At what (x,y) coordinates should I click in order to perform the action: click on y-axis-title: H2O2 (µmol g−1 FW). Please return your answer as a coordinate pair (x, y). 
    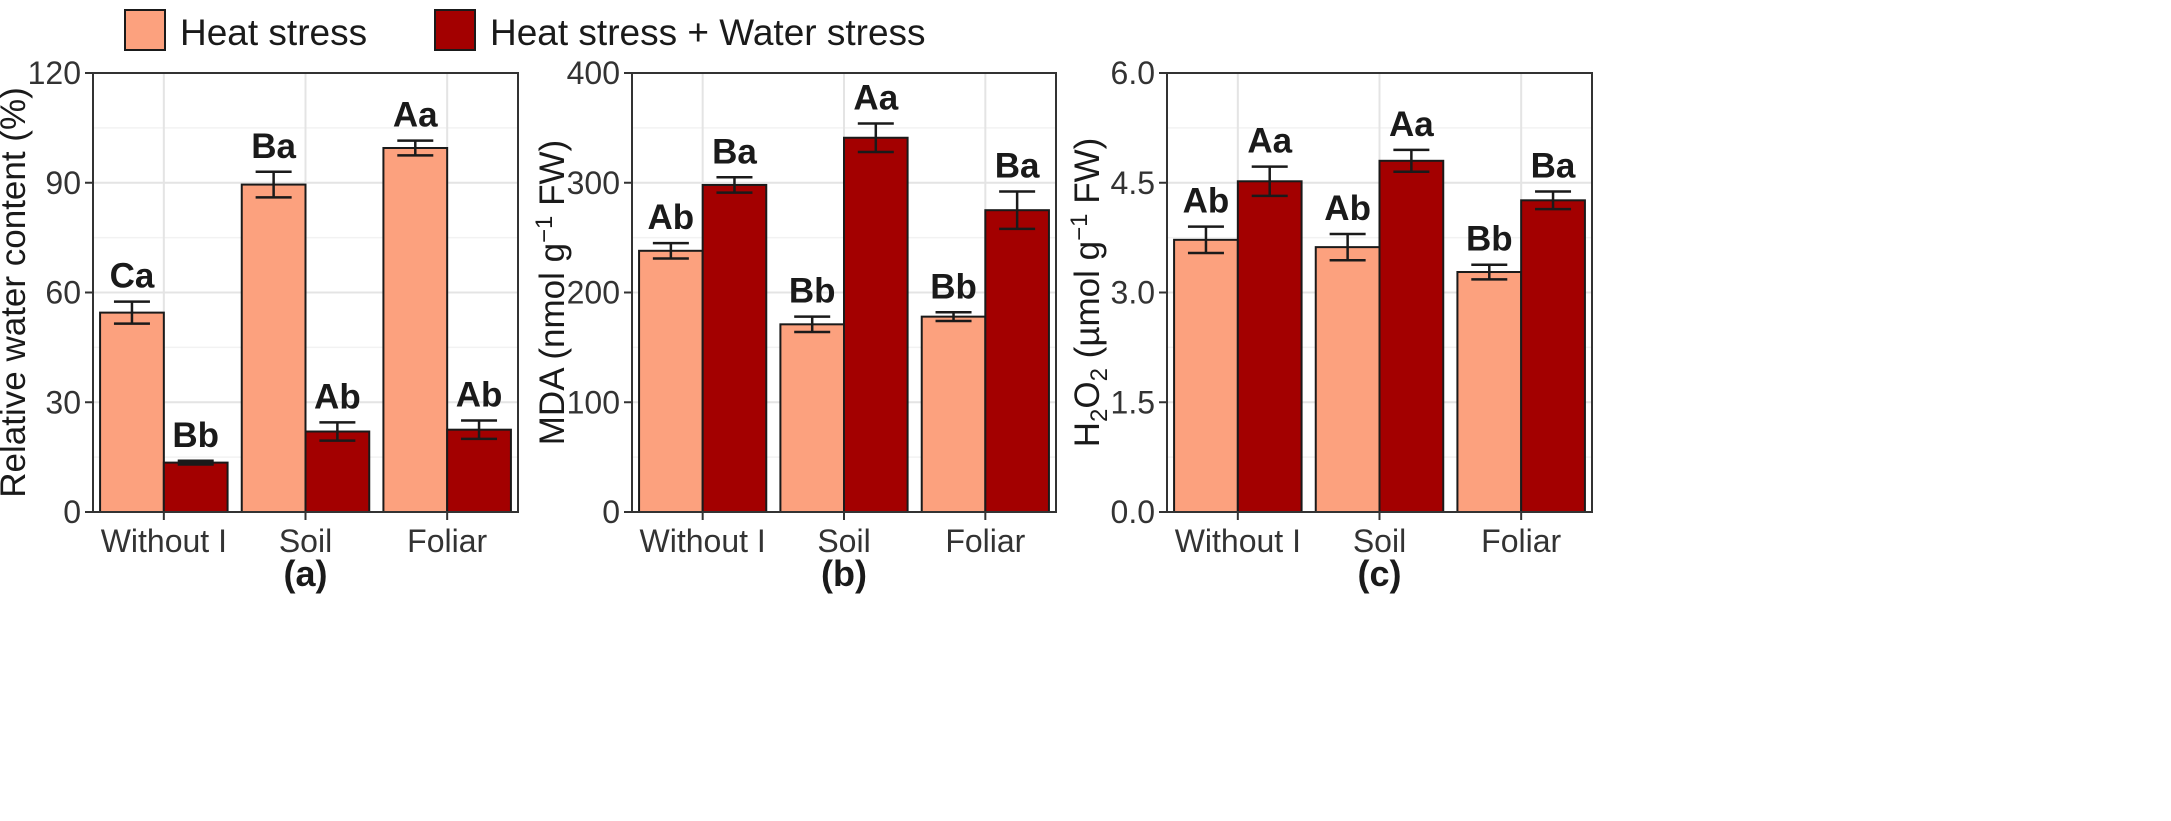
    Looking at the image, I should click on (1089, 293).